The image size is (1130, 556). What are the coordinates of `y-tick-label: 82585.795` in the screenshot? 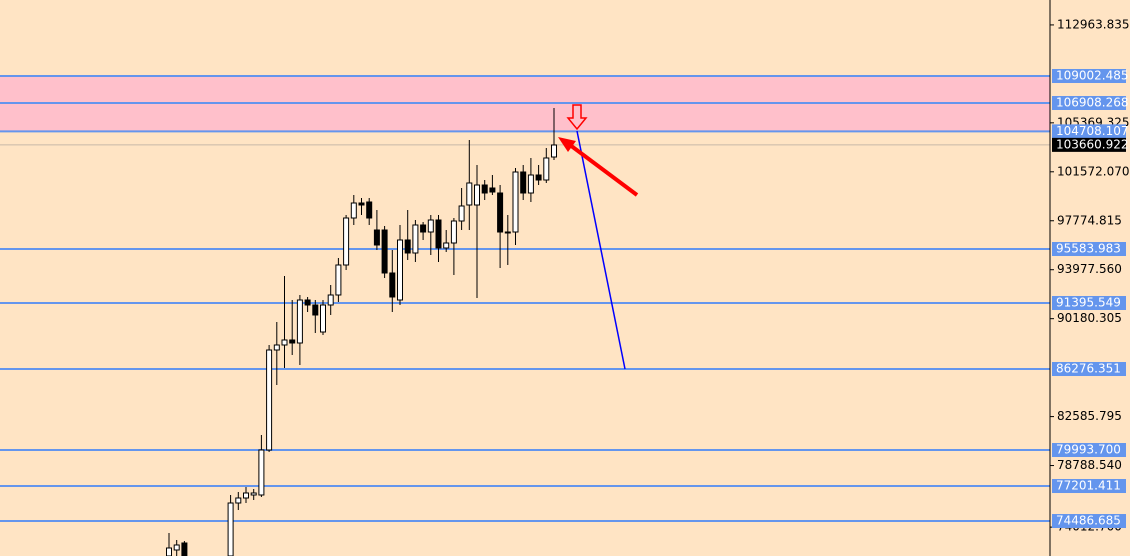 It's located at (1089, 416).